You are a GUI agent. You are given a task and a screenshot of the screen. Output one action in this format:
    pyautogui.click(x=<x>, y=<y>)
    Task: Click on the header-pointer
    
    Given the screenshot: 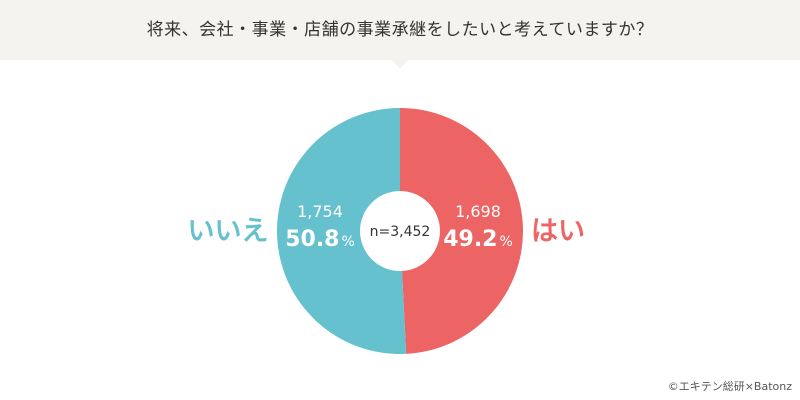 What is the action you would take?
    pyautogui.click(x=400, y=64)
    